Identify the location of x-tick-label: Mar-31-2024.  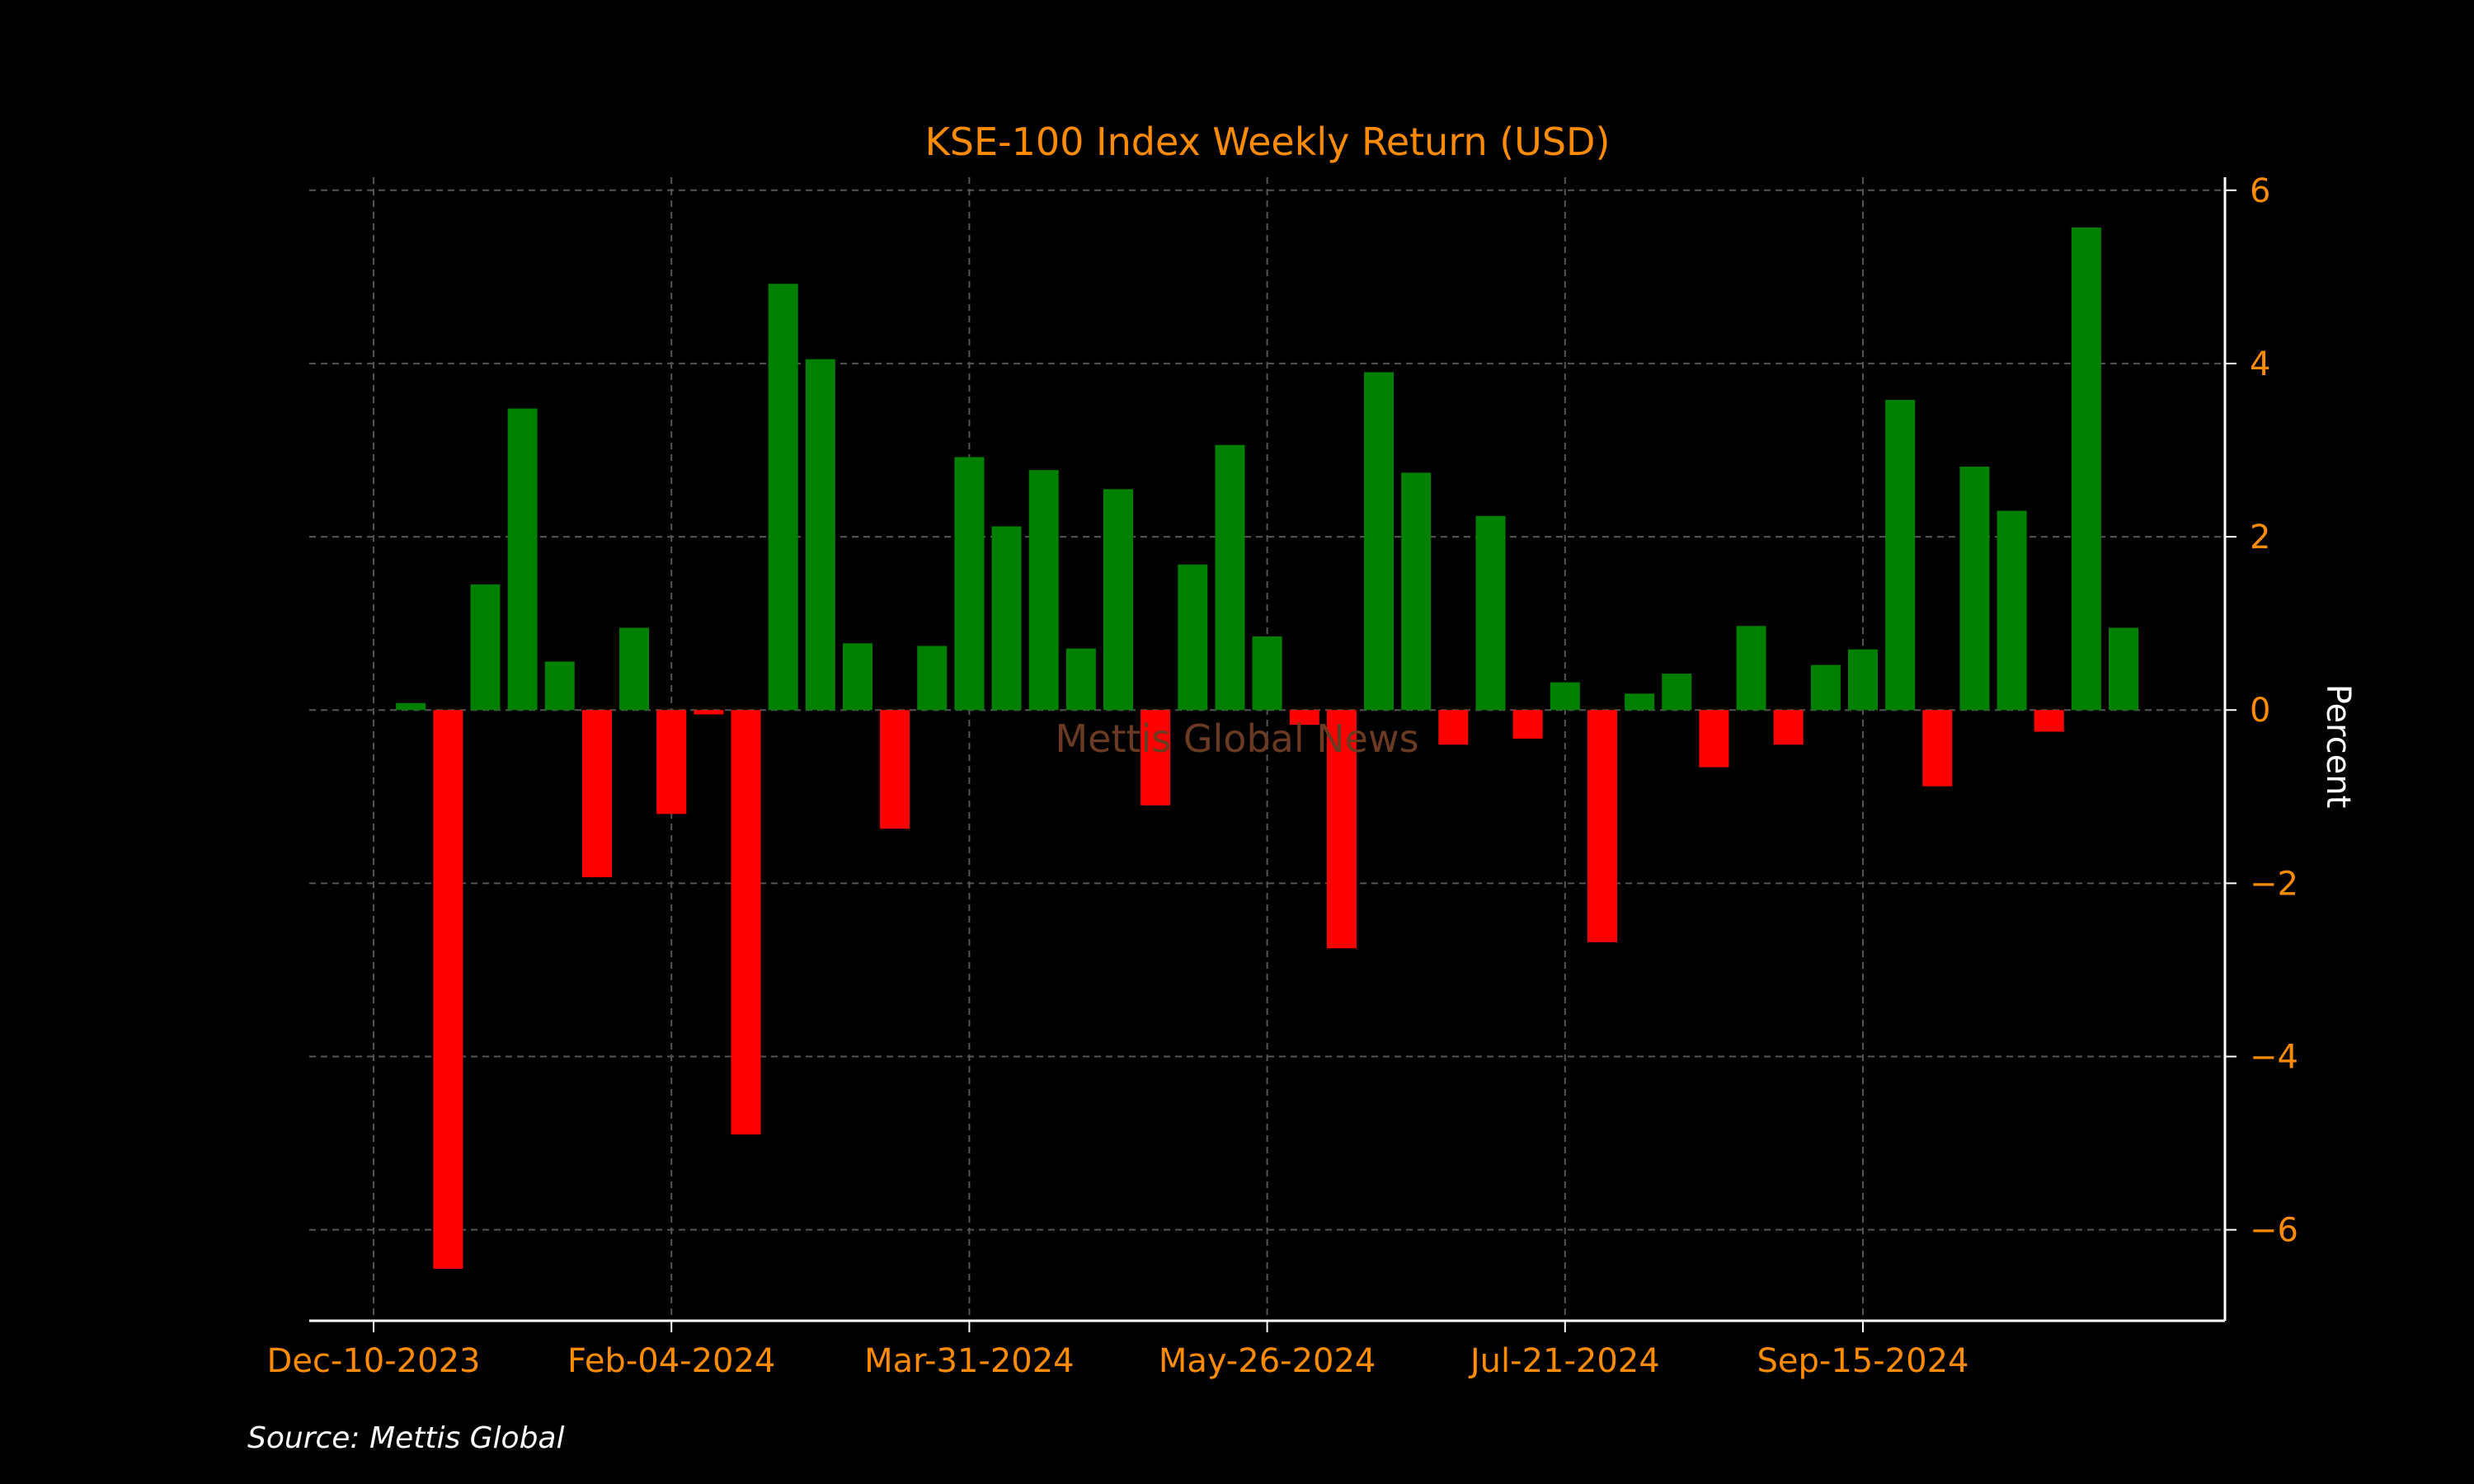
(969, 1361).